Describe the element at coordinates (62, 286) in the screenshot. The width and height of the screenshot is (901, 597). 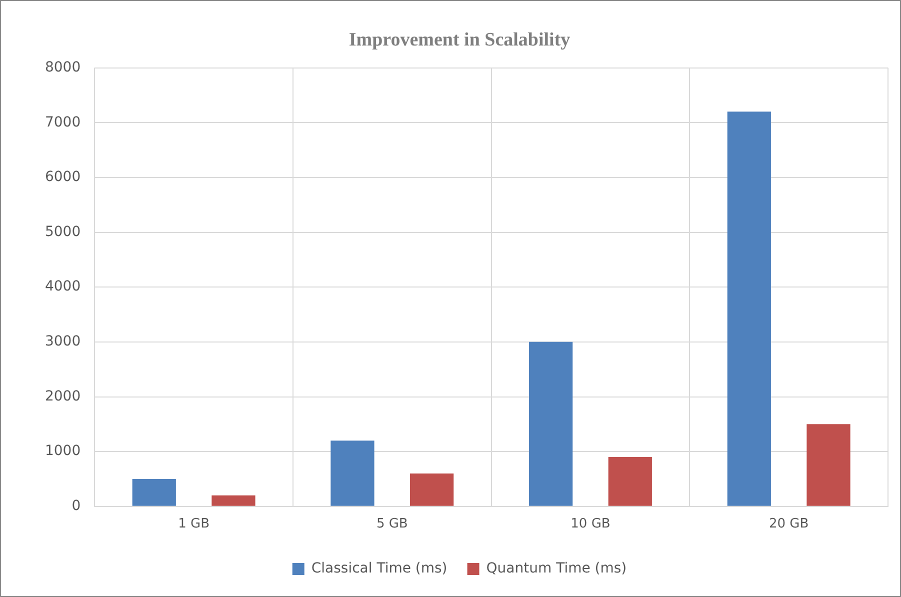
I see `y-tick-label: 4000` at that location.